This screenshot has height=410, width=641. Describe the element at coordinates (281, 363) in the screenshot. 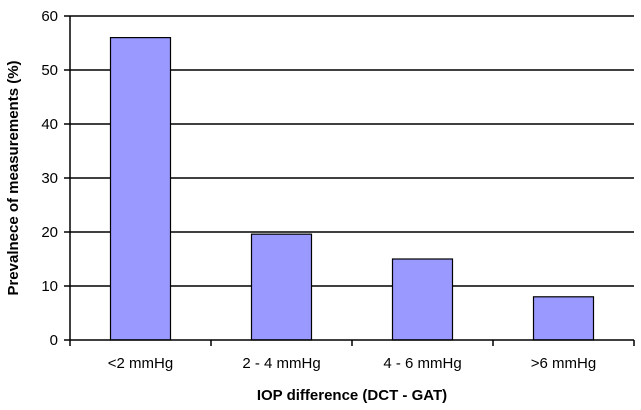

I see `x-tick-label: 2 - 4 mmHg` at that location.